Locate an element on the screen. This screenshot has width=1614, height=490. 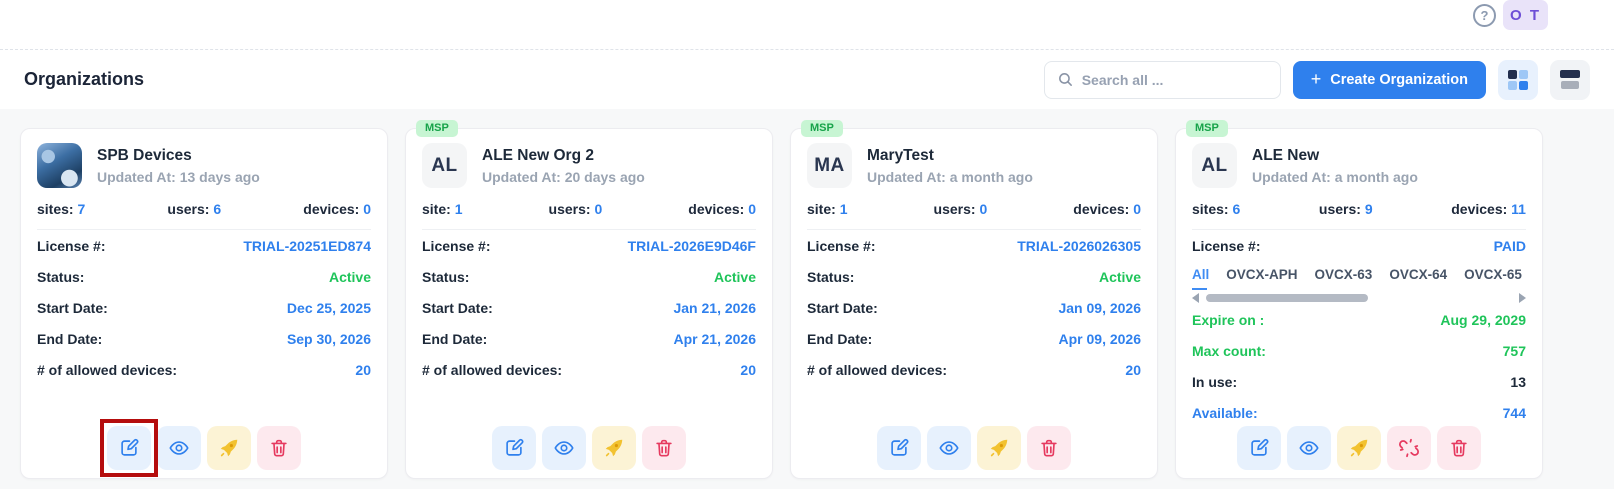
allowed-devices-row: # of allowed devices: 20 is located at coordinates (974, 369).